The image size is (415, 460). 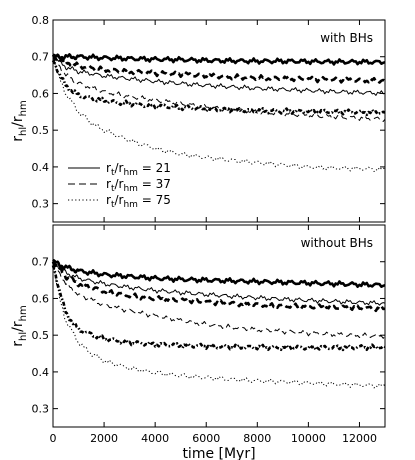 I want to click on x-axis-label: time [Myr], so click(x=218, y=453).